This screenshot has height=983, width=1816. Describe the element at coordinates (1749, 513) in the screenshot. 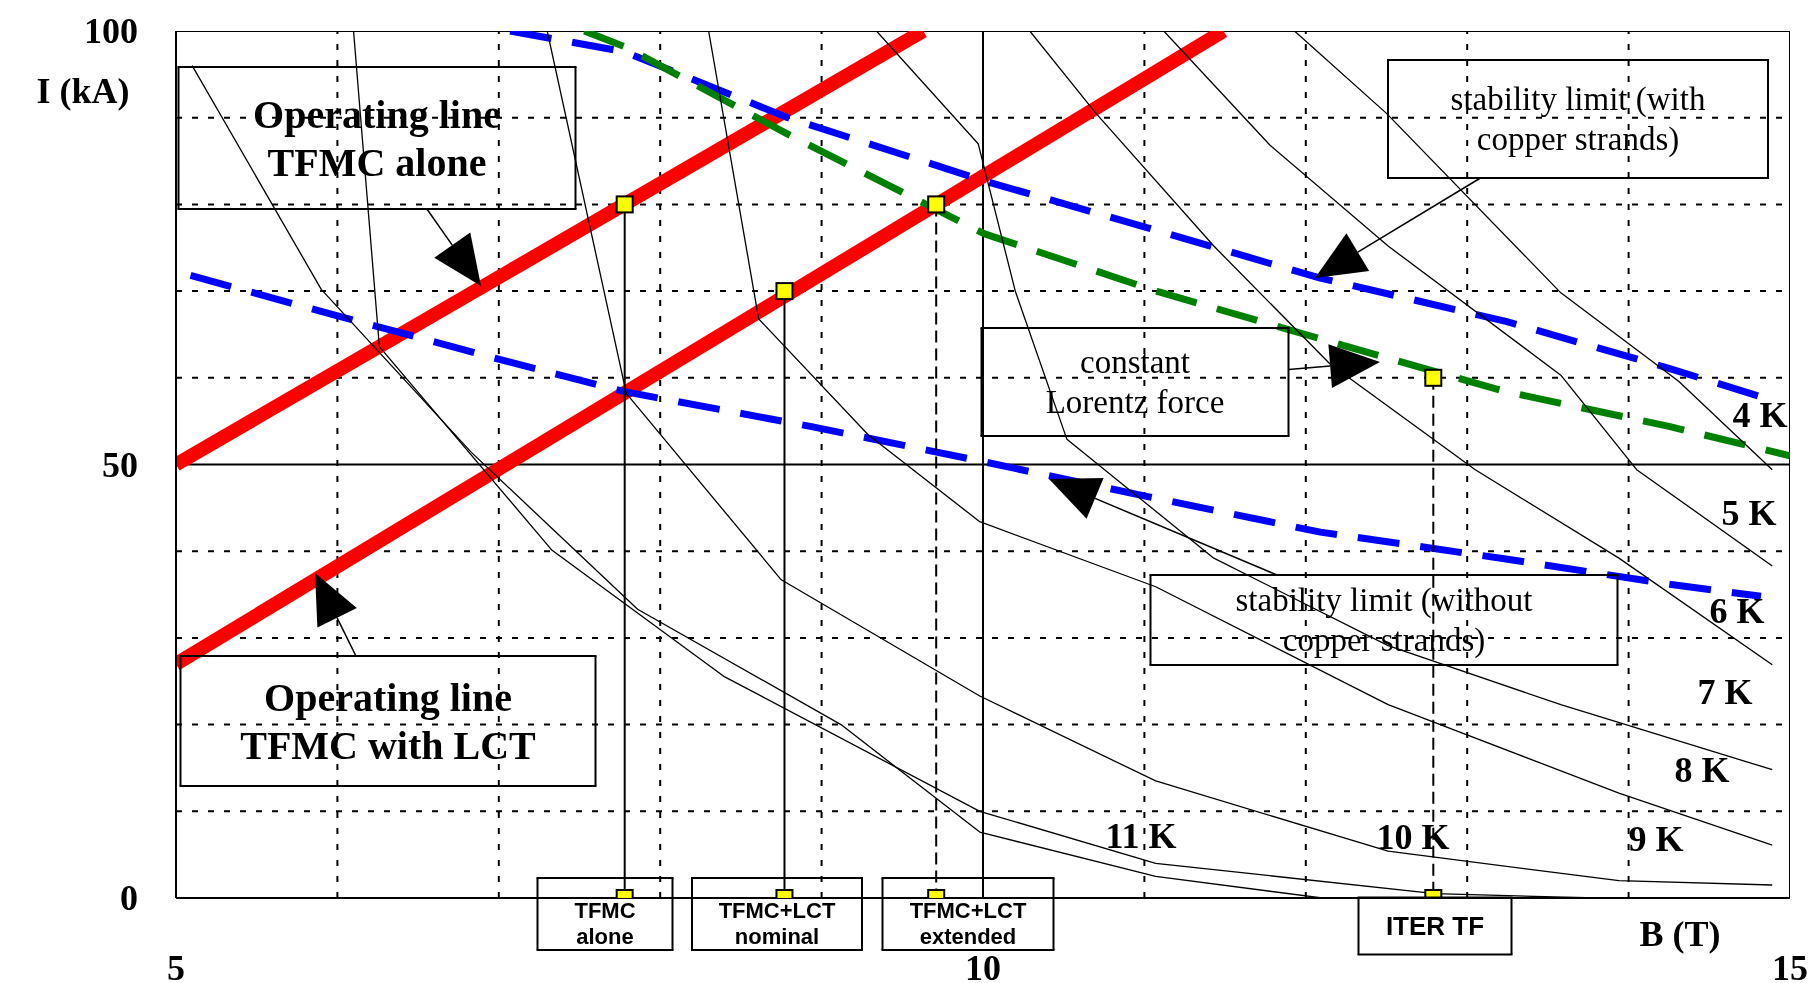

I see `annotation: 5 K` at that location.